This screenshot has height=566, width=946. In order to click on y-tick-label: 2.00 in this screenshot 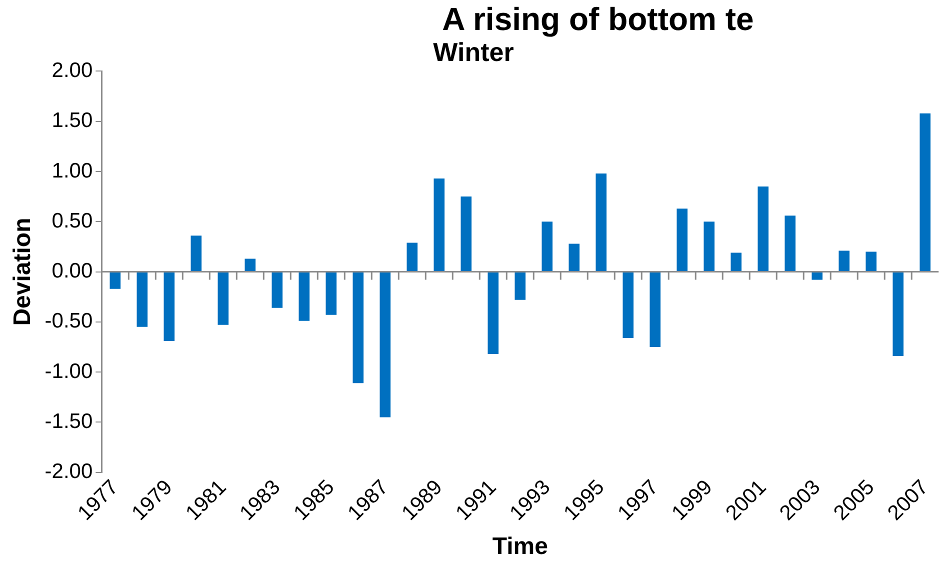, I will do `click(72, 70)`.